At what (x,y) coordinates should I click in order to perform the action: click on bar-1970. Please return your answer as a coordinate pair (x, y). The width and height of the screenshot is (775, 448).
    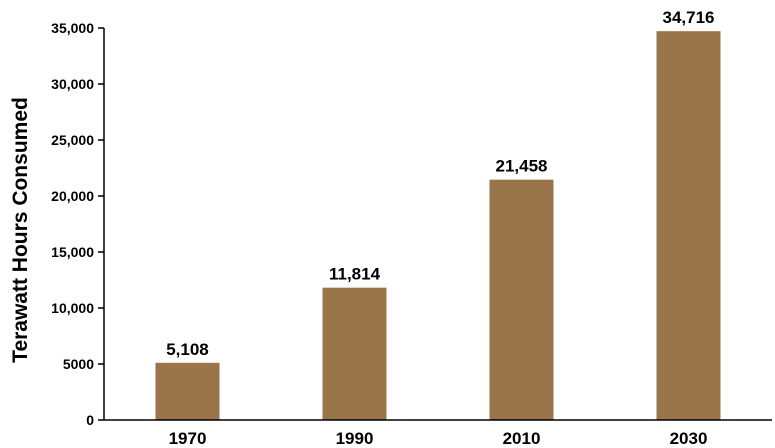
    Looking at the image, I should click on (187, 391).